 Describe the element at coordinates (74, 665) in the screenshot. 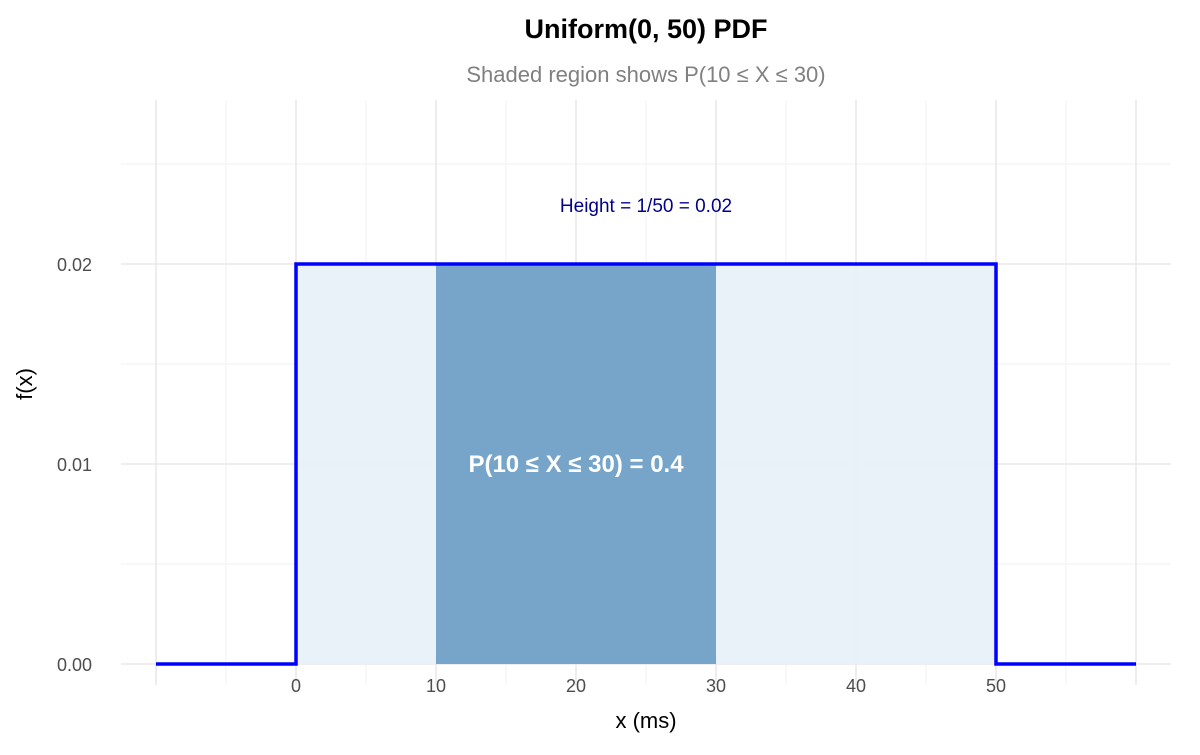

I see `y-tick-label: 0.00` at that location.